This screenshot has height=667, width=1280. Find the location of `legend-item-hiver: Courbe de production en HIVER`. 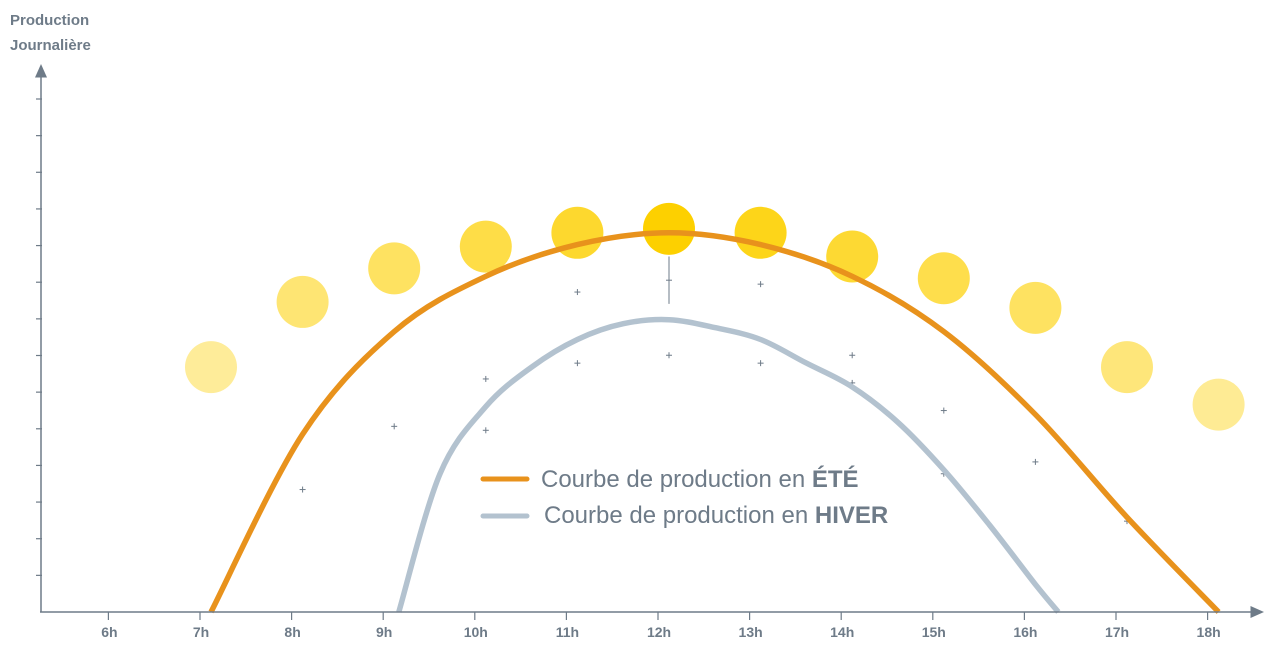

legend-item-hiver: Courbe de production en HIVER is located at coordinates (684, 515).